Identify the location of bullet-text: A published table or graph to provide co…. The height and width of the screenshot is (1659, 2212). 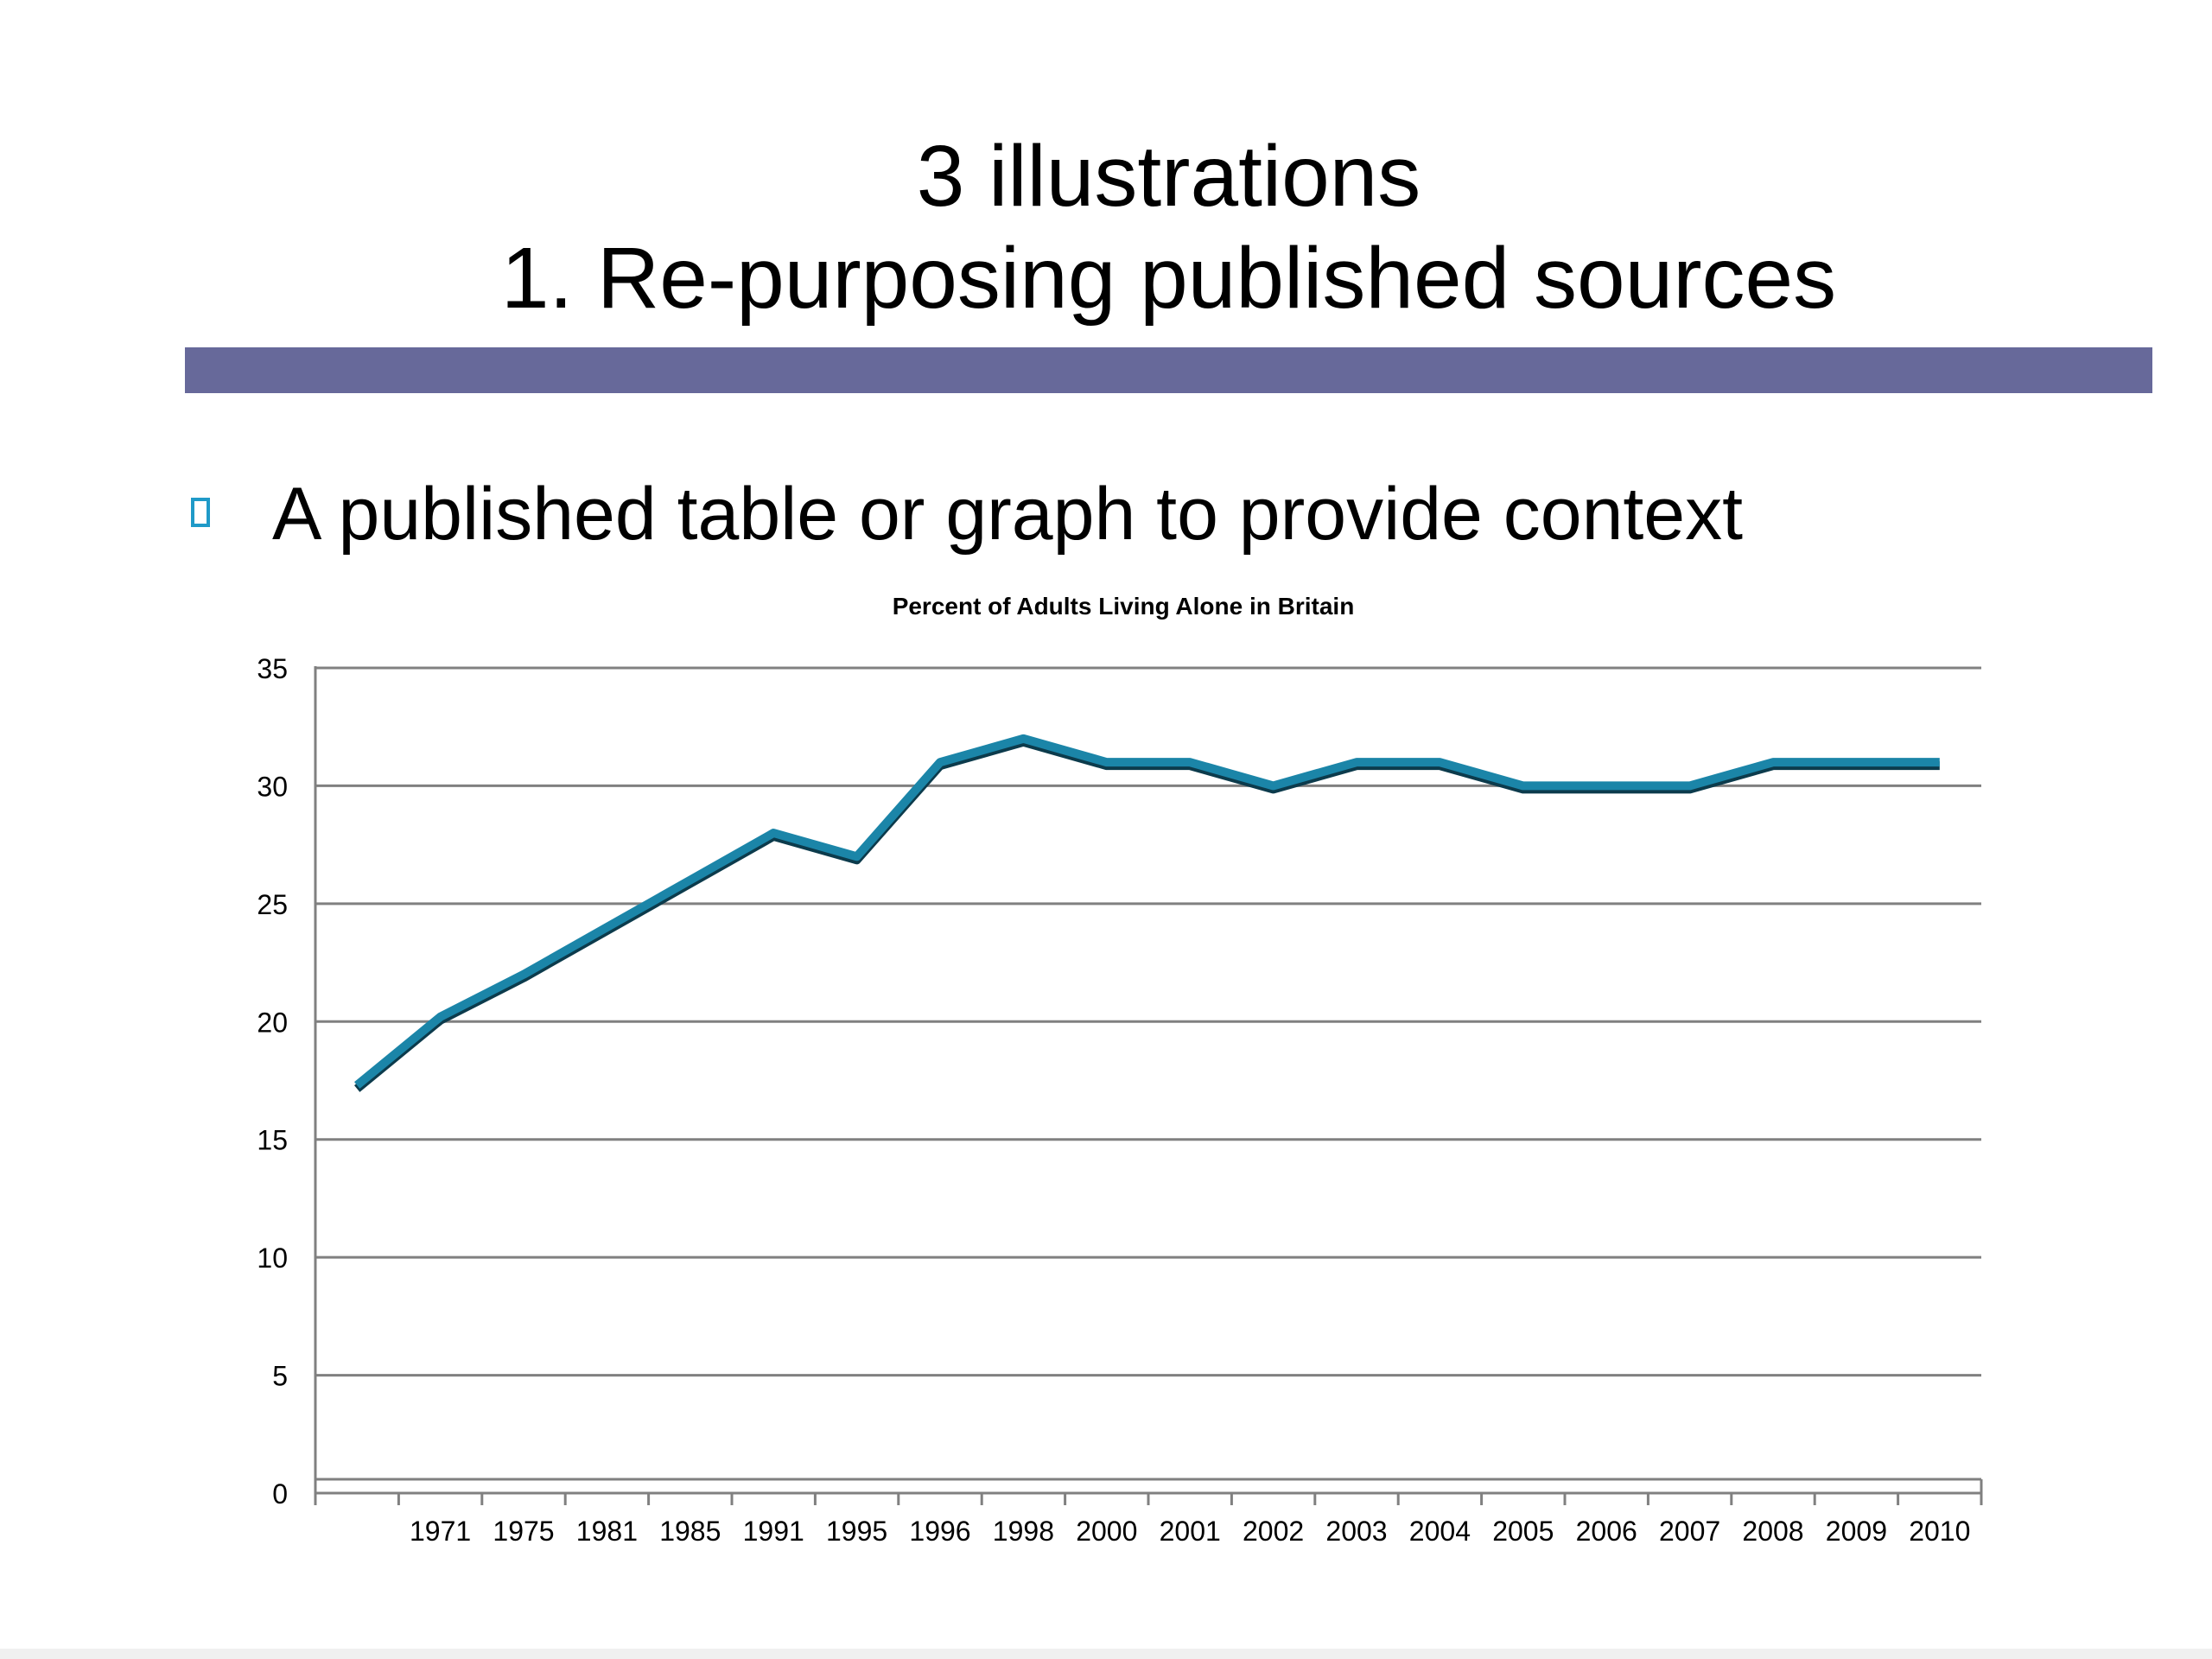
(1008, 514).